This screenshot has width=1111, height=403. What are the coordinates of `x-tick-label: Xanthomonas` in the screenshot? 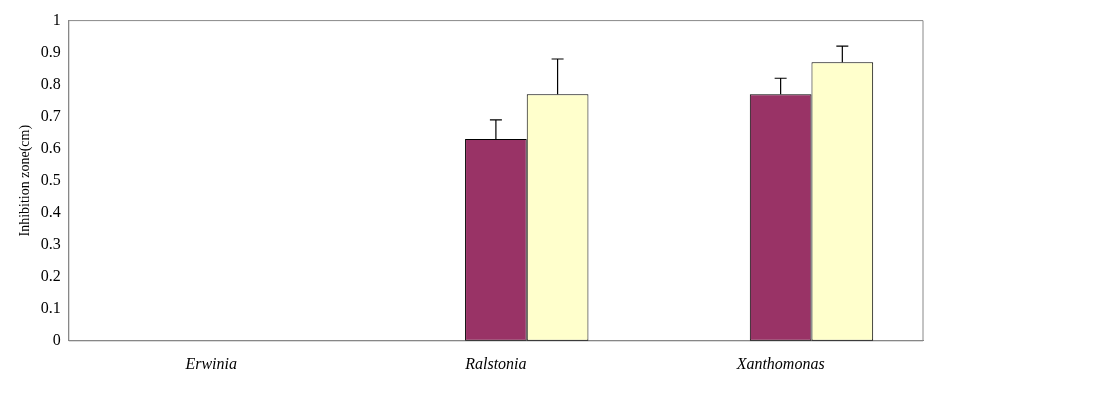 It's located at (780, 363).